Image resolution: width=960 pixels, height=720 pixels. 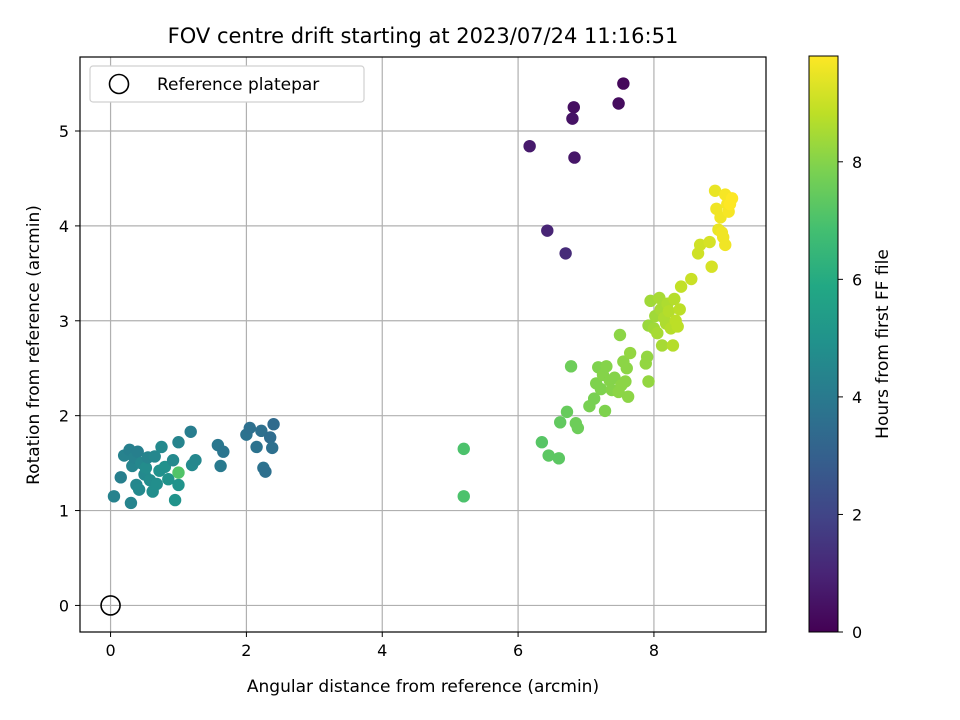 What do you see at coordinates (64, 226) in the screenshot?
I see `y-tick-label: 4` at bounding box center [64, 226].